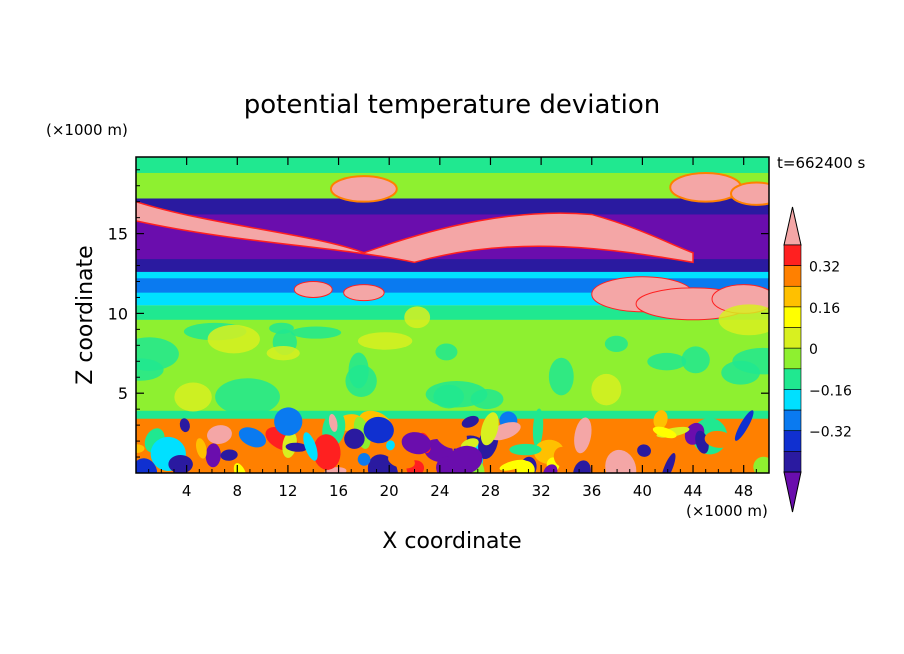 The height and width of the screenshot is (654, 904). Describe the element at coordinates (389, 491) in the screenshot. I see `x-tick-label: 20` at that location.